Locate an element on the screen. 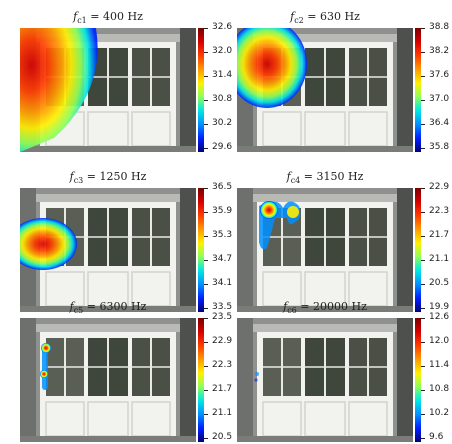  panel-title: fc3 = 1250 Hz is located at coordinates (108, 178).